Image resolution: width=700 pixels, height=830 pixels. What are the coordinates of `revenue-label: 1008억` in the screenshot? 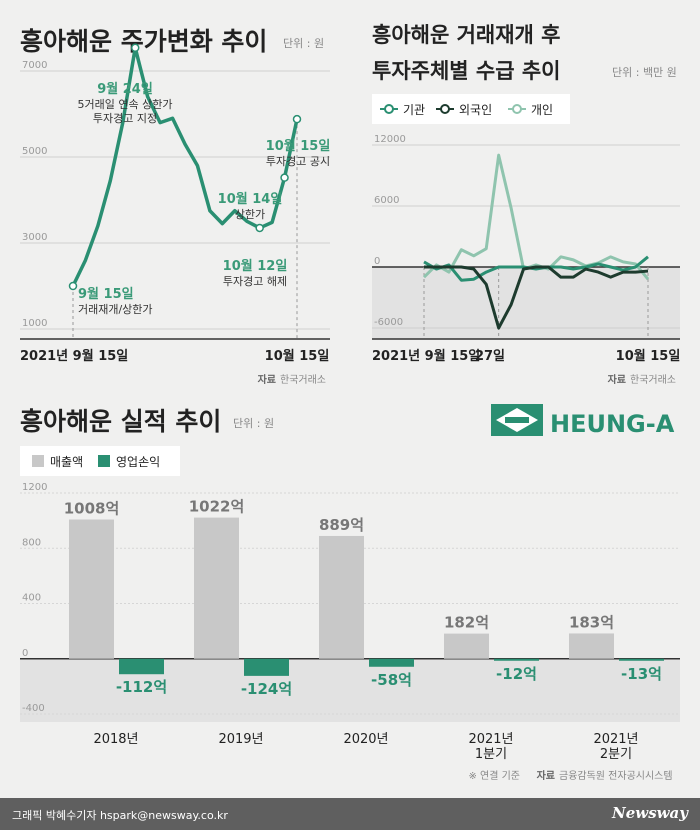 It's located at (92, 509).